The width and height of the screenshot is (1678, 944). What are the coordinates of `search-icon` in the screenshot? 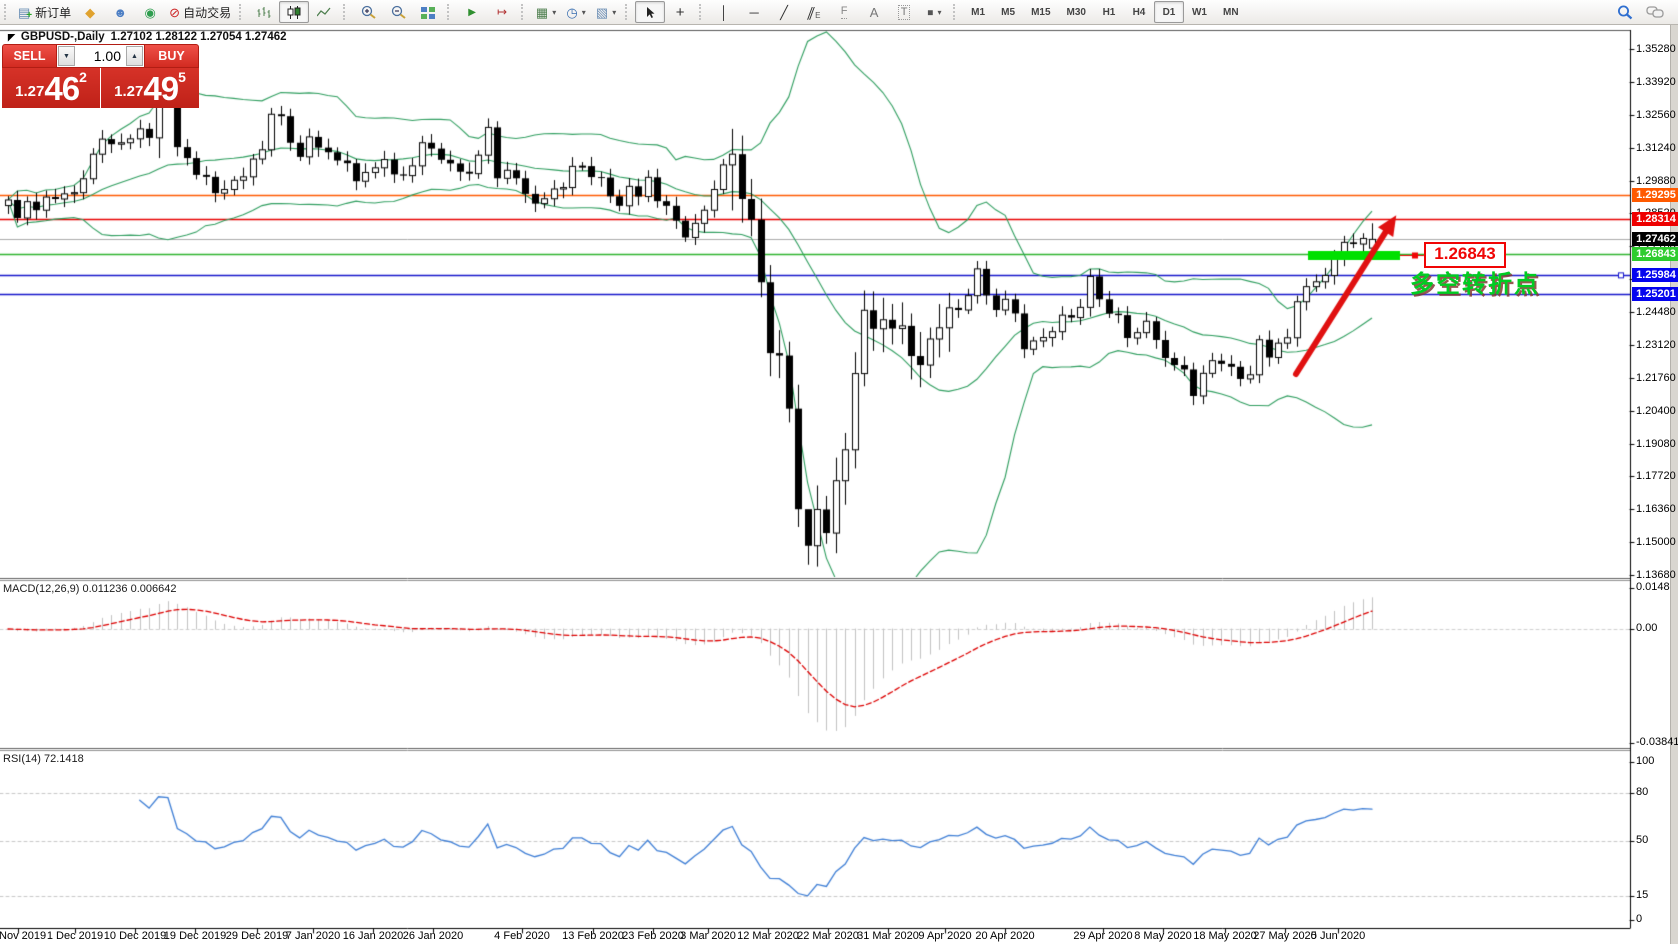 It's located at (1625, 12).